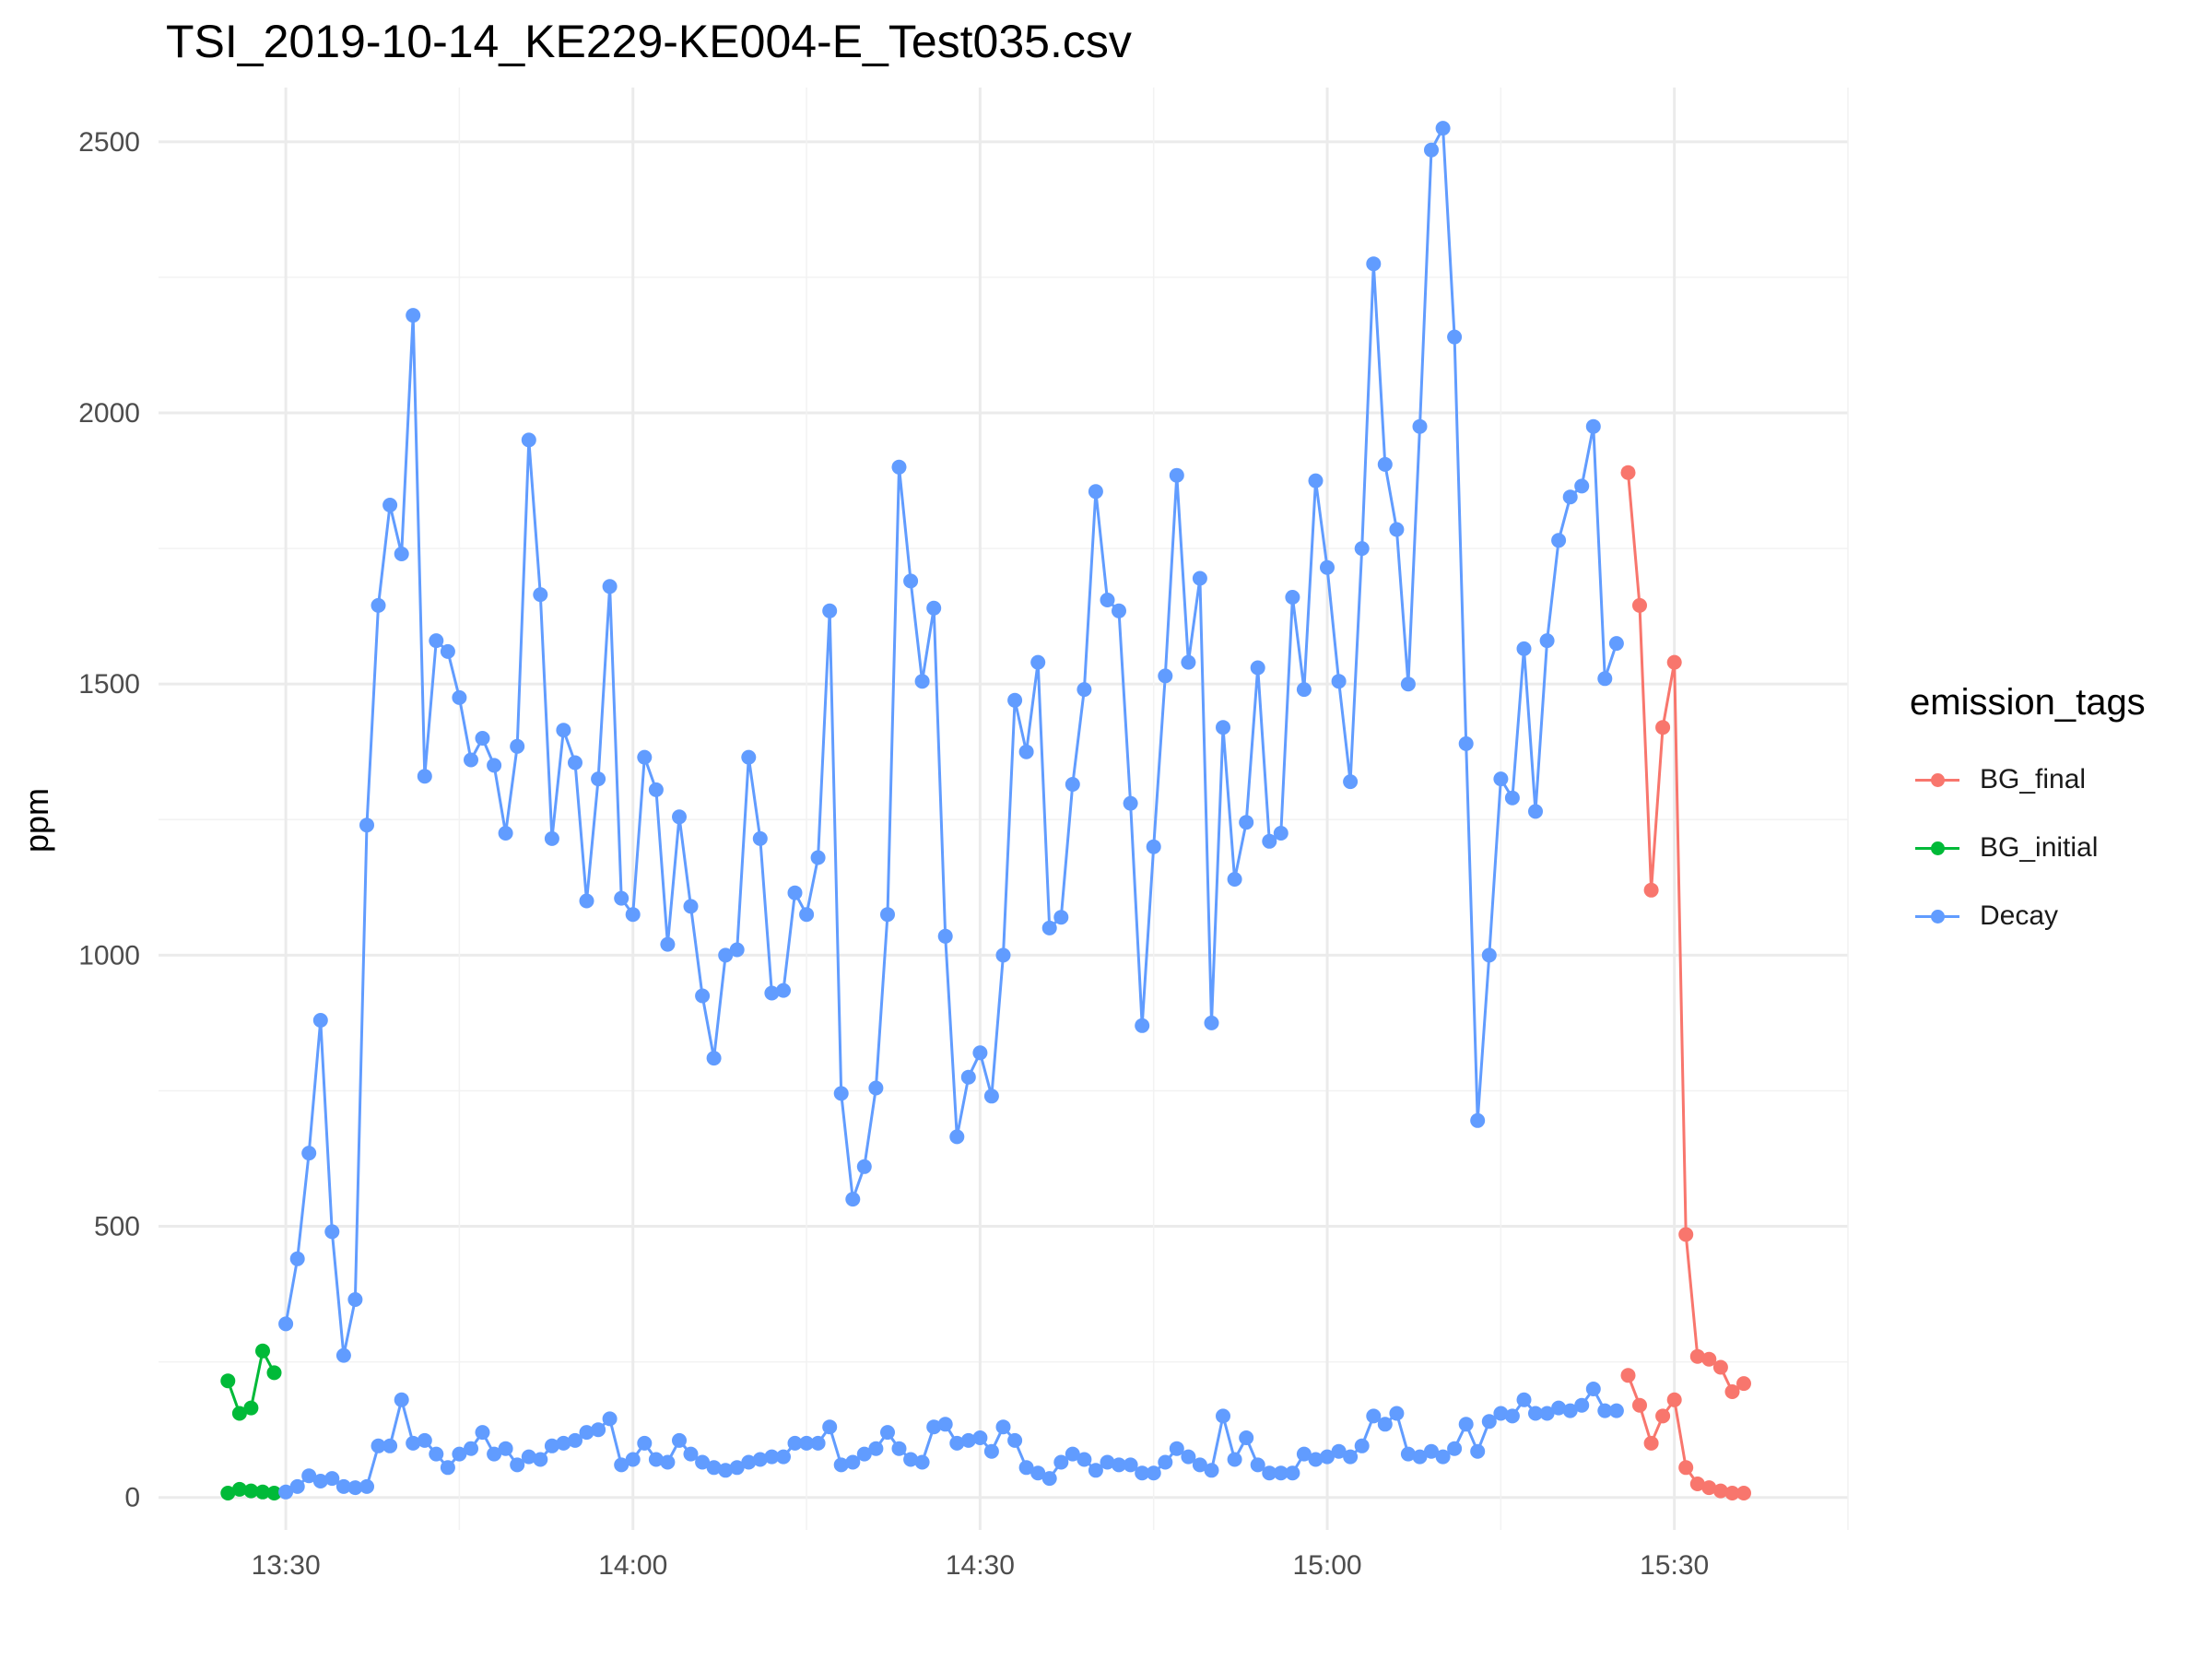 Image resolution: width=2212 pixels, height=1659 pixels. Describe the element at coordinates (2028, 916) in the screenshot. I see `legend-item-decay: Decay` at that location.